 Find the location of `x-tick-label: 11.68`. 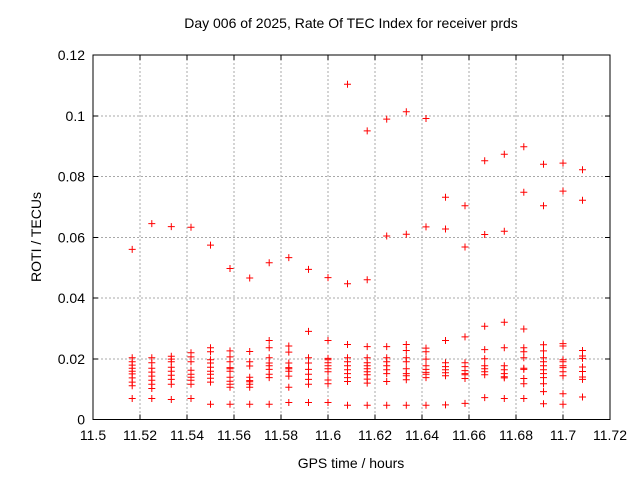

x-tick-label: 11.68 is located at coordinates (516, 435).